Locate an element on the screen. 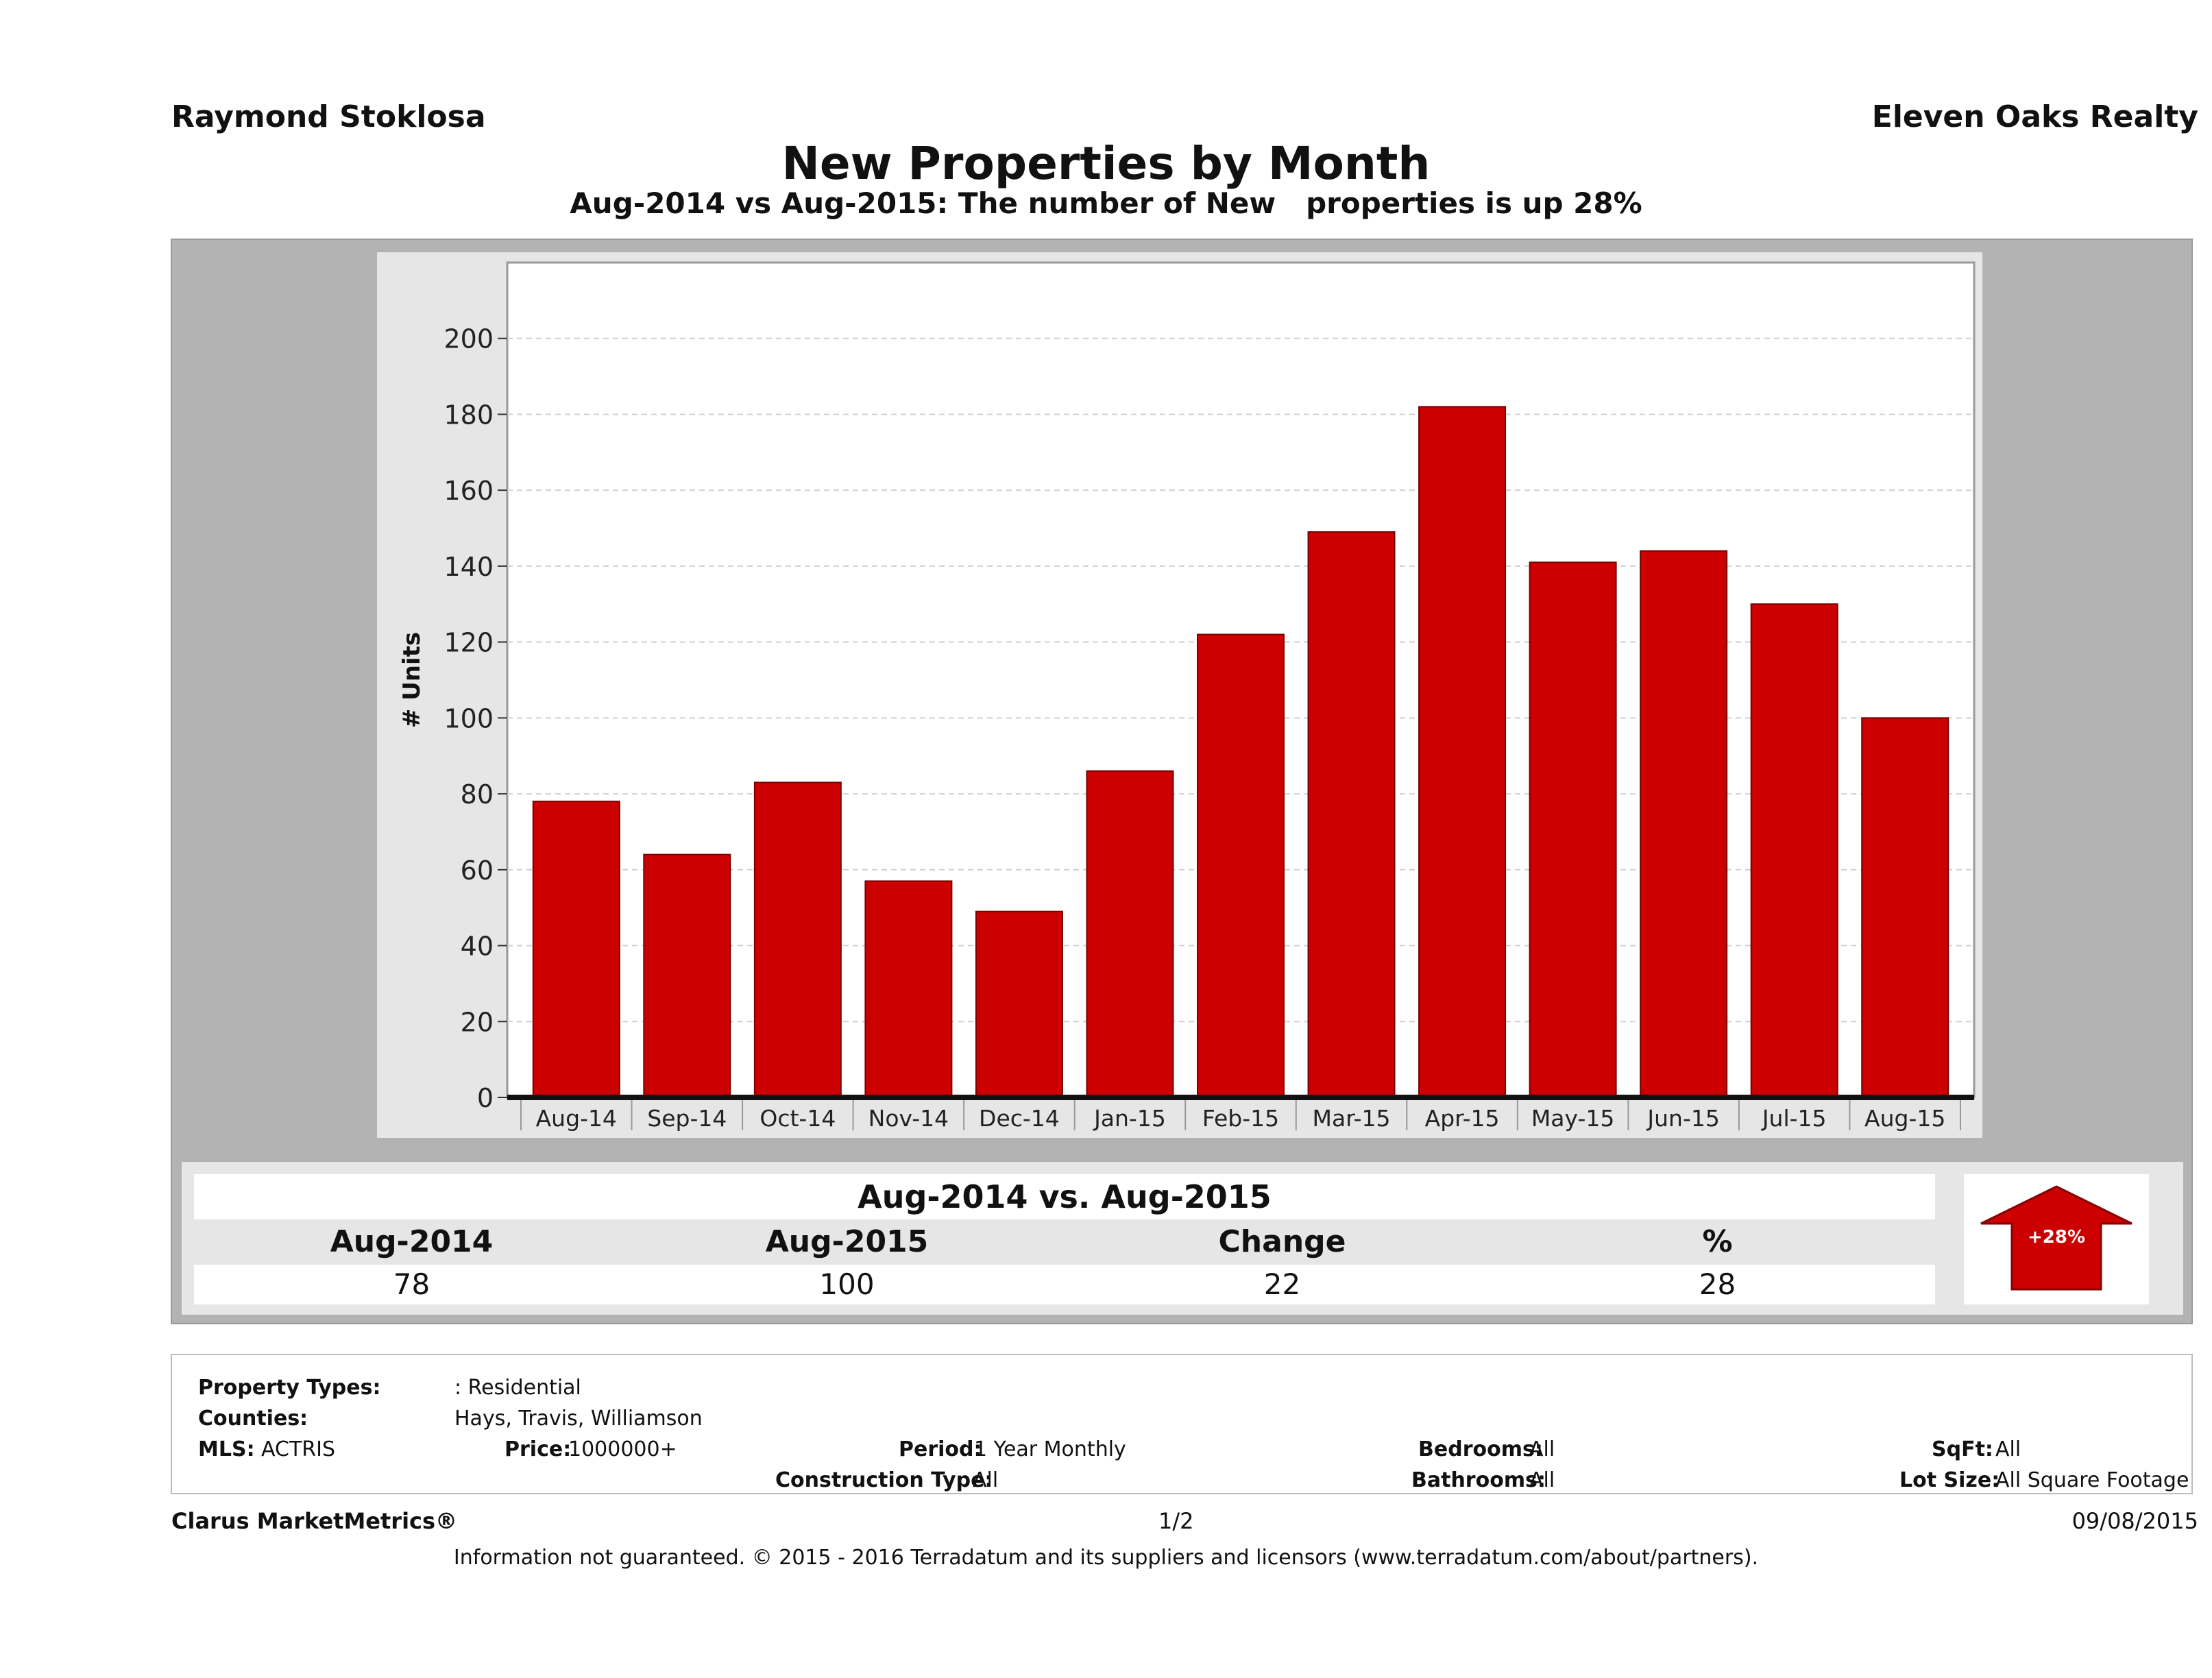 The width and height of the screenshot is (2212, 1678). summary-heading: Aug-2014 vs. Aug-2015 is located at coordinates (1064, 1196).